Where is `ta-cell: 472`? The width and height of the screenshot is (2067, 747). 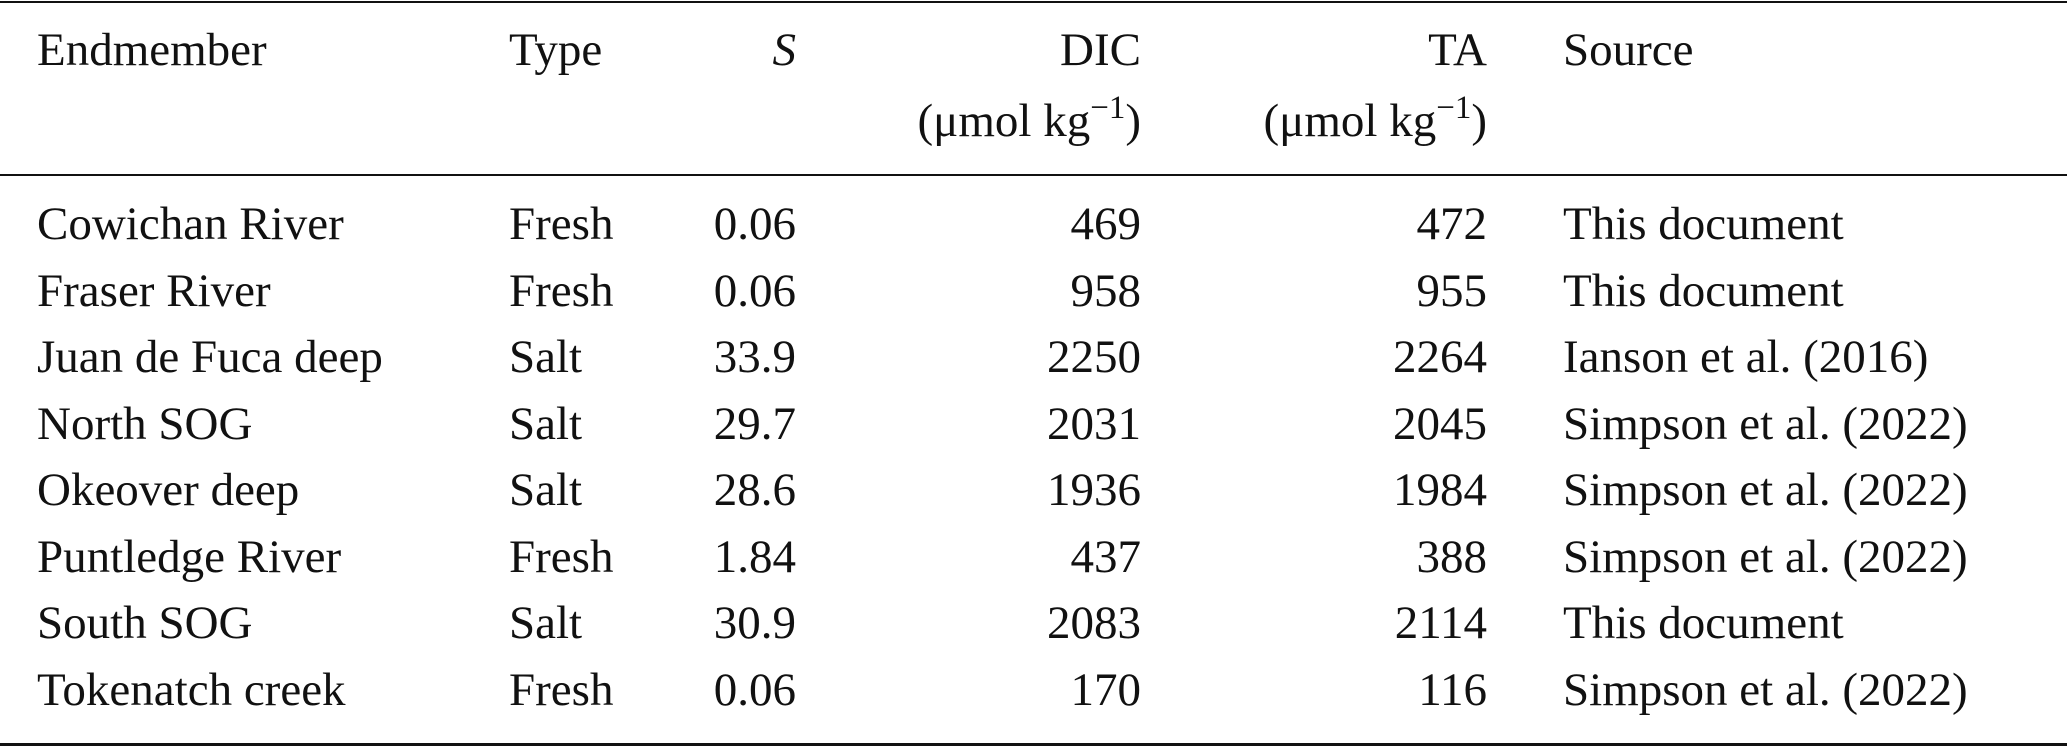 ta-cell: 472 is located at coordinates (1452, 224).